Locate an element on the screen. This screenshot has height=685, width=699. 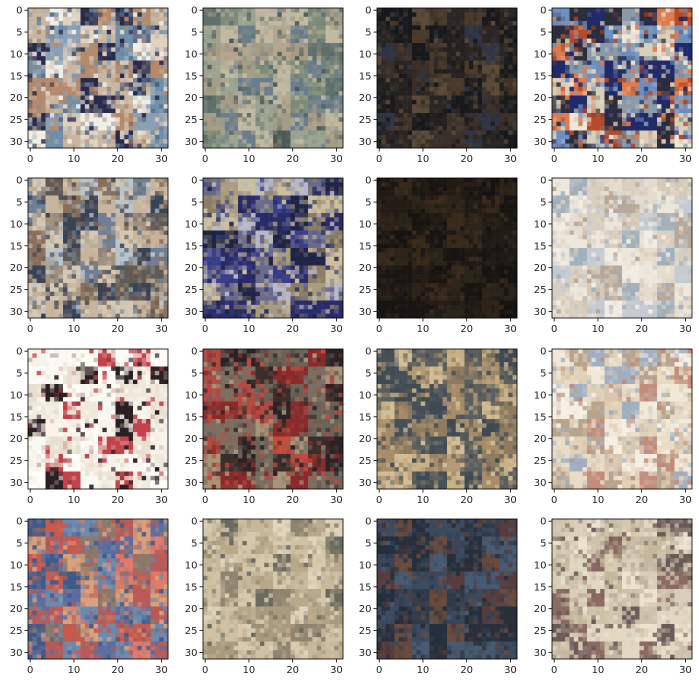
y-tick-label: 15 is located at coordinates (16, 76).